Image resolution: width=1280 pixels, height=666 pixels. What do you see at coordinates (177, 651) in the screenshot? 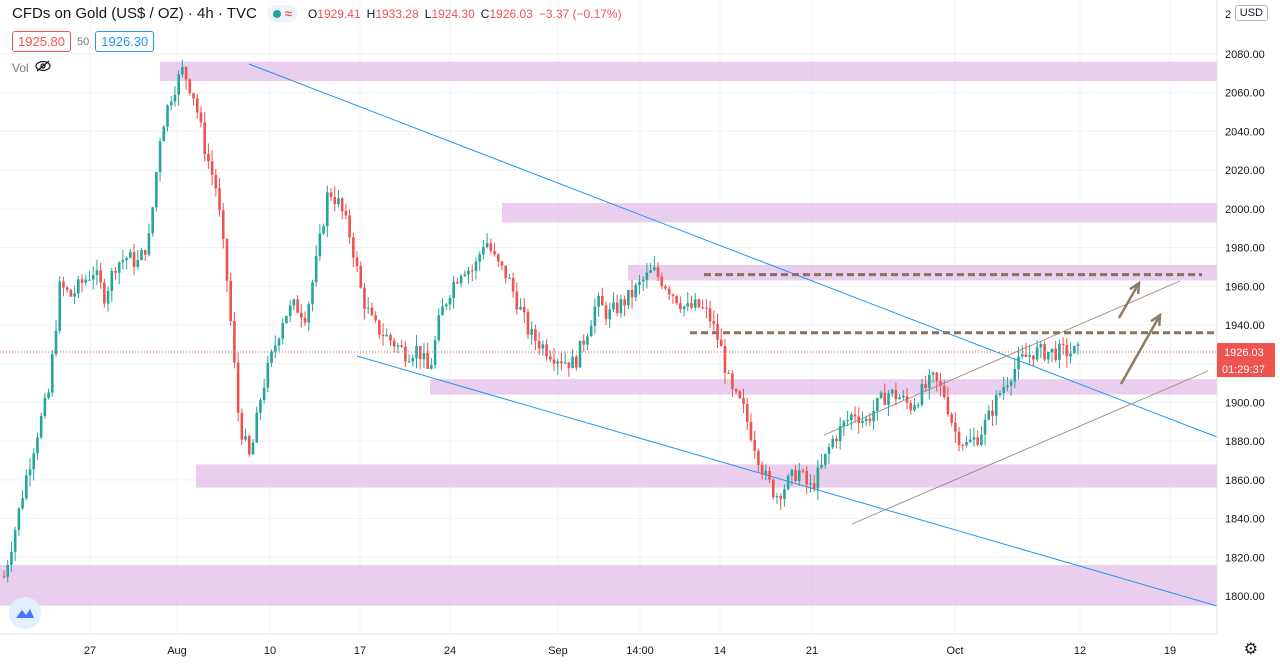
I see `x-tick-label: Aug` at bounding box center [177, 651].